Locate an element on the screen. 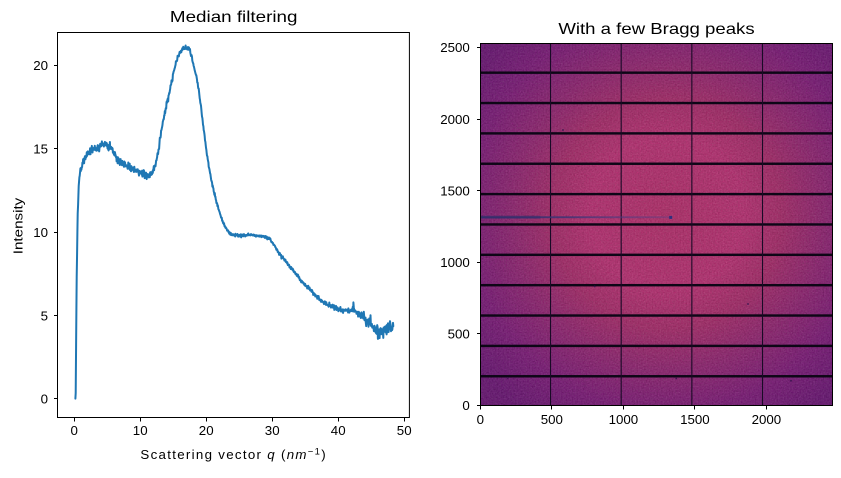 This screenshot has height=478, width=841. svg-text: 40 is located at coordinates (338, 430).